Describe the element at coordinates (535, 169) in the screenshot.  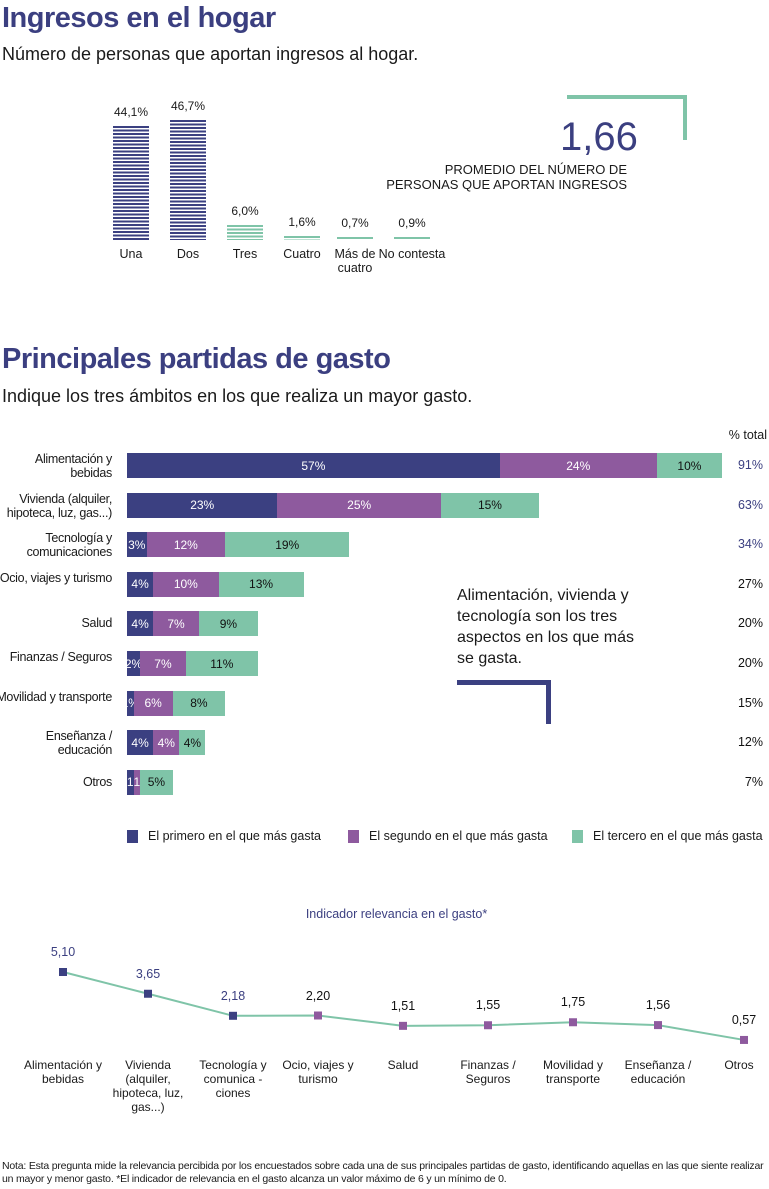
I see `average-label-line1: PROMEDIO DEL NÚMERO DE` at that location.